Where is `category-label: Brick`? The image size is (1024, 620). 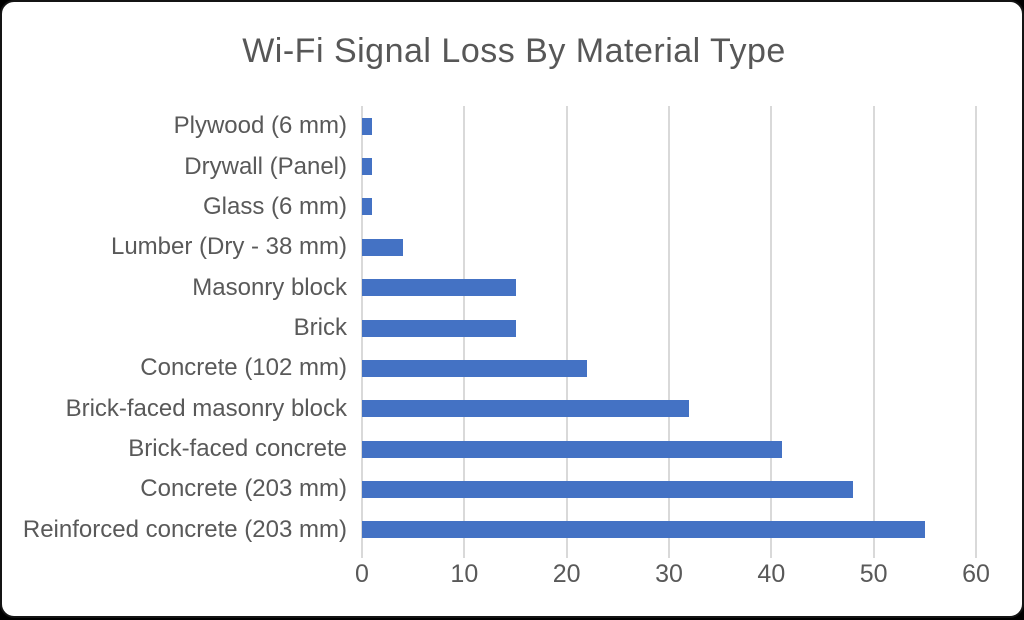 category-label: Brick is located at coordinates (320, 327).